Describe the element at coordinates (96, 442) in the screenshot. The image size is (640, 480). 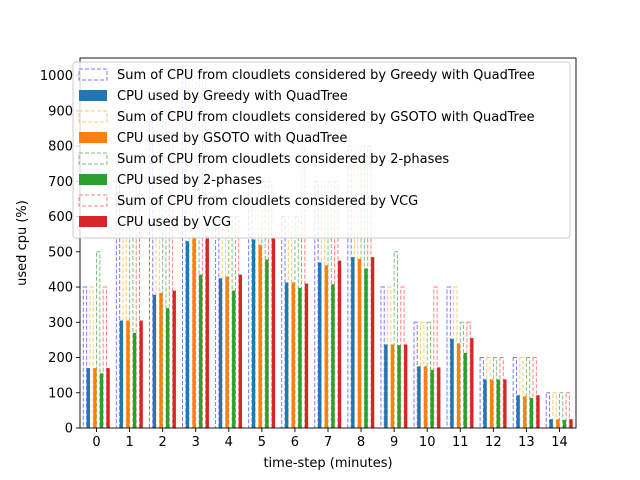
I see `x-tick-label-0: 0` at that location.